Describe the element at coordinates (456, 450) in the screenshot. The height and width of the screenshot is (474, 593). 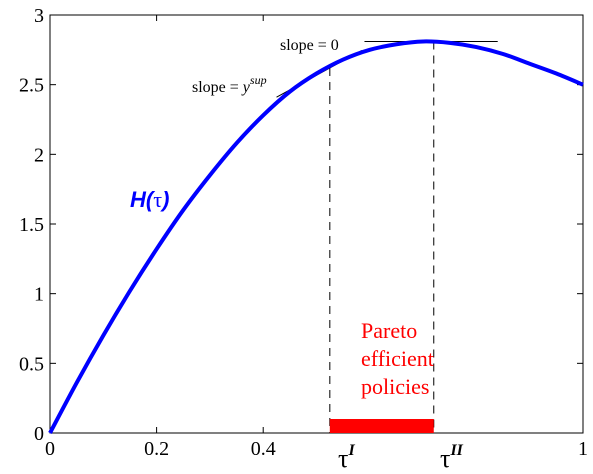
I see `tau-ii-sup: II` at that location.